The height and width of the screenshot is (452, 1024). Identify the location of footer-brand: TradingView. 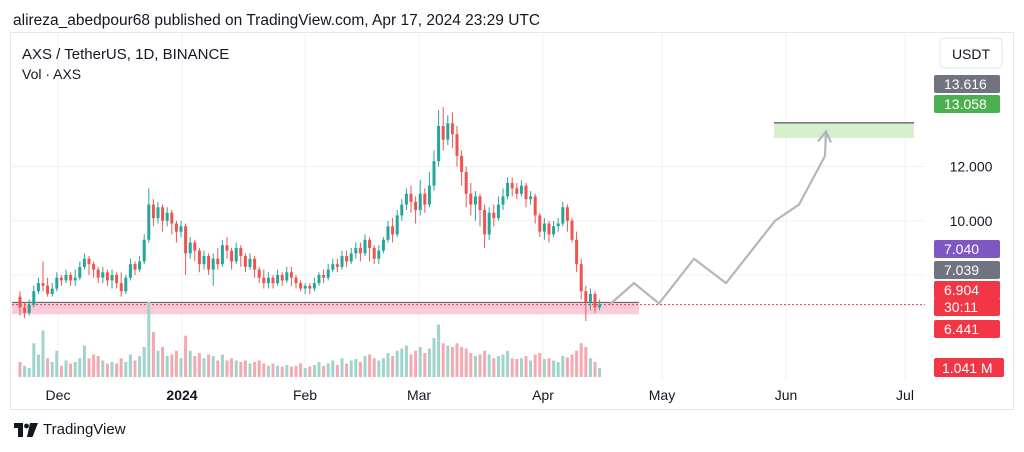
(84, 429).